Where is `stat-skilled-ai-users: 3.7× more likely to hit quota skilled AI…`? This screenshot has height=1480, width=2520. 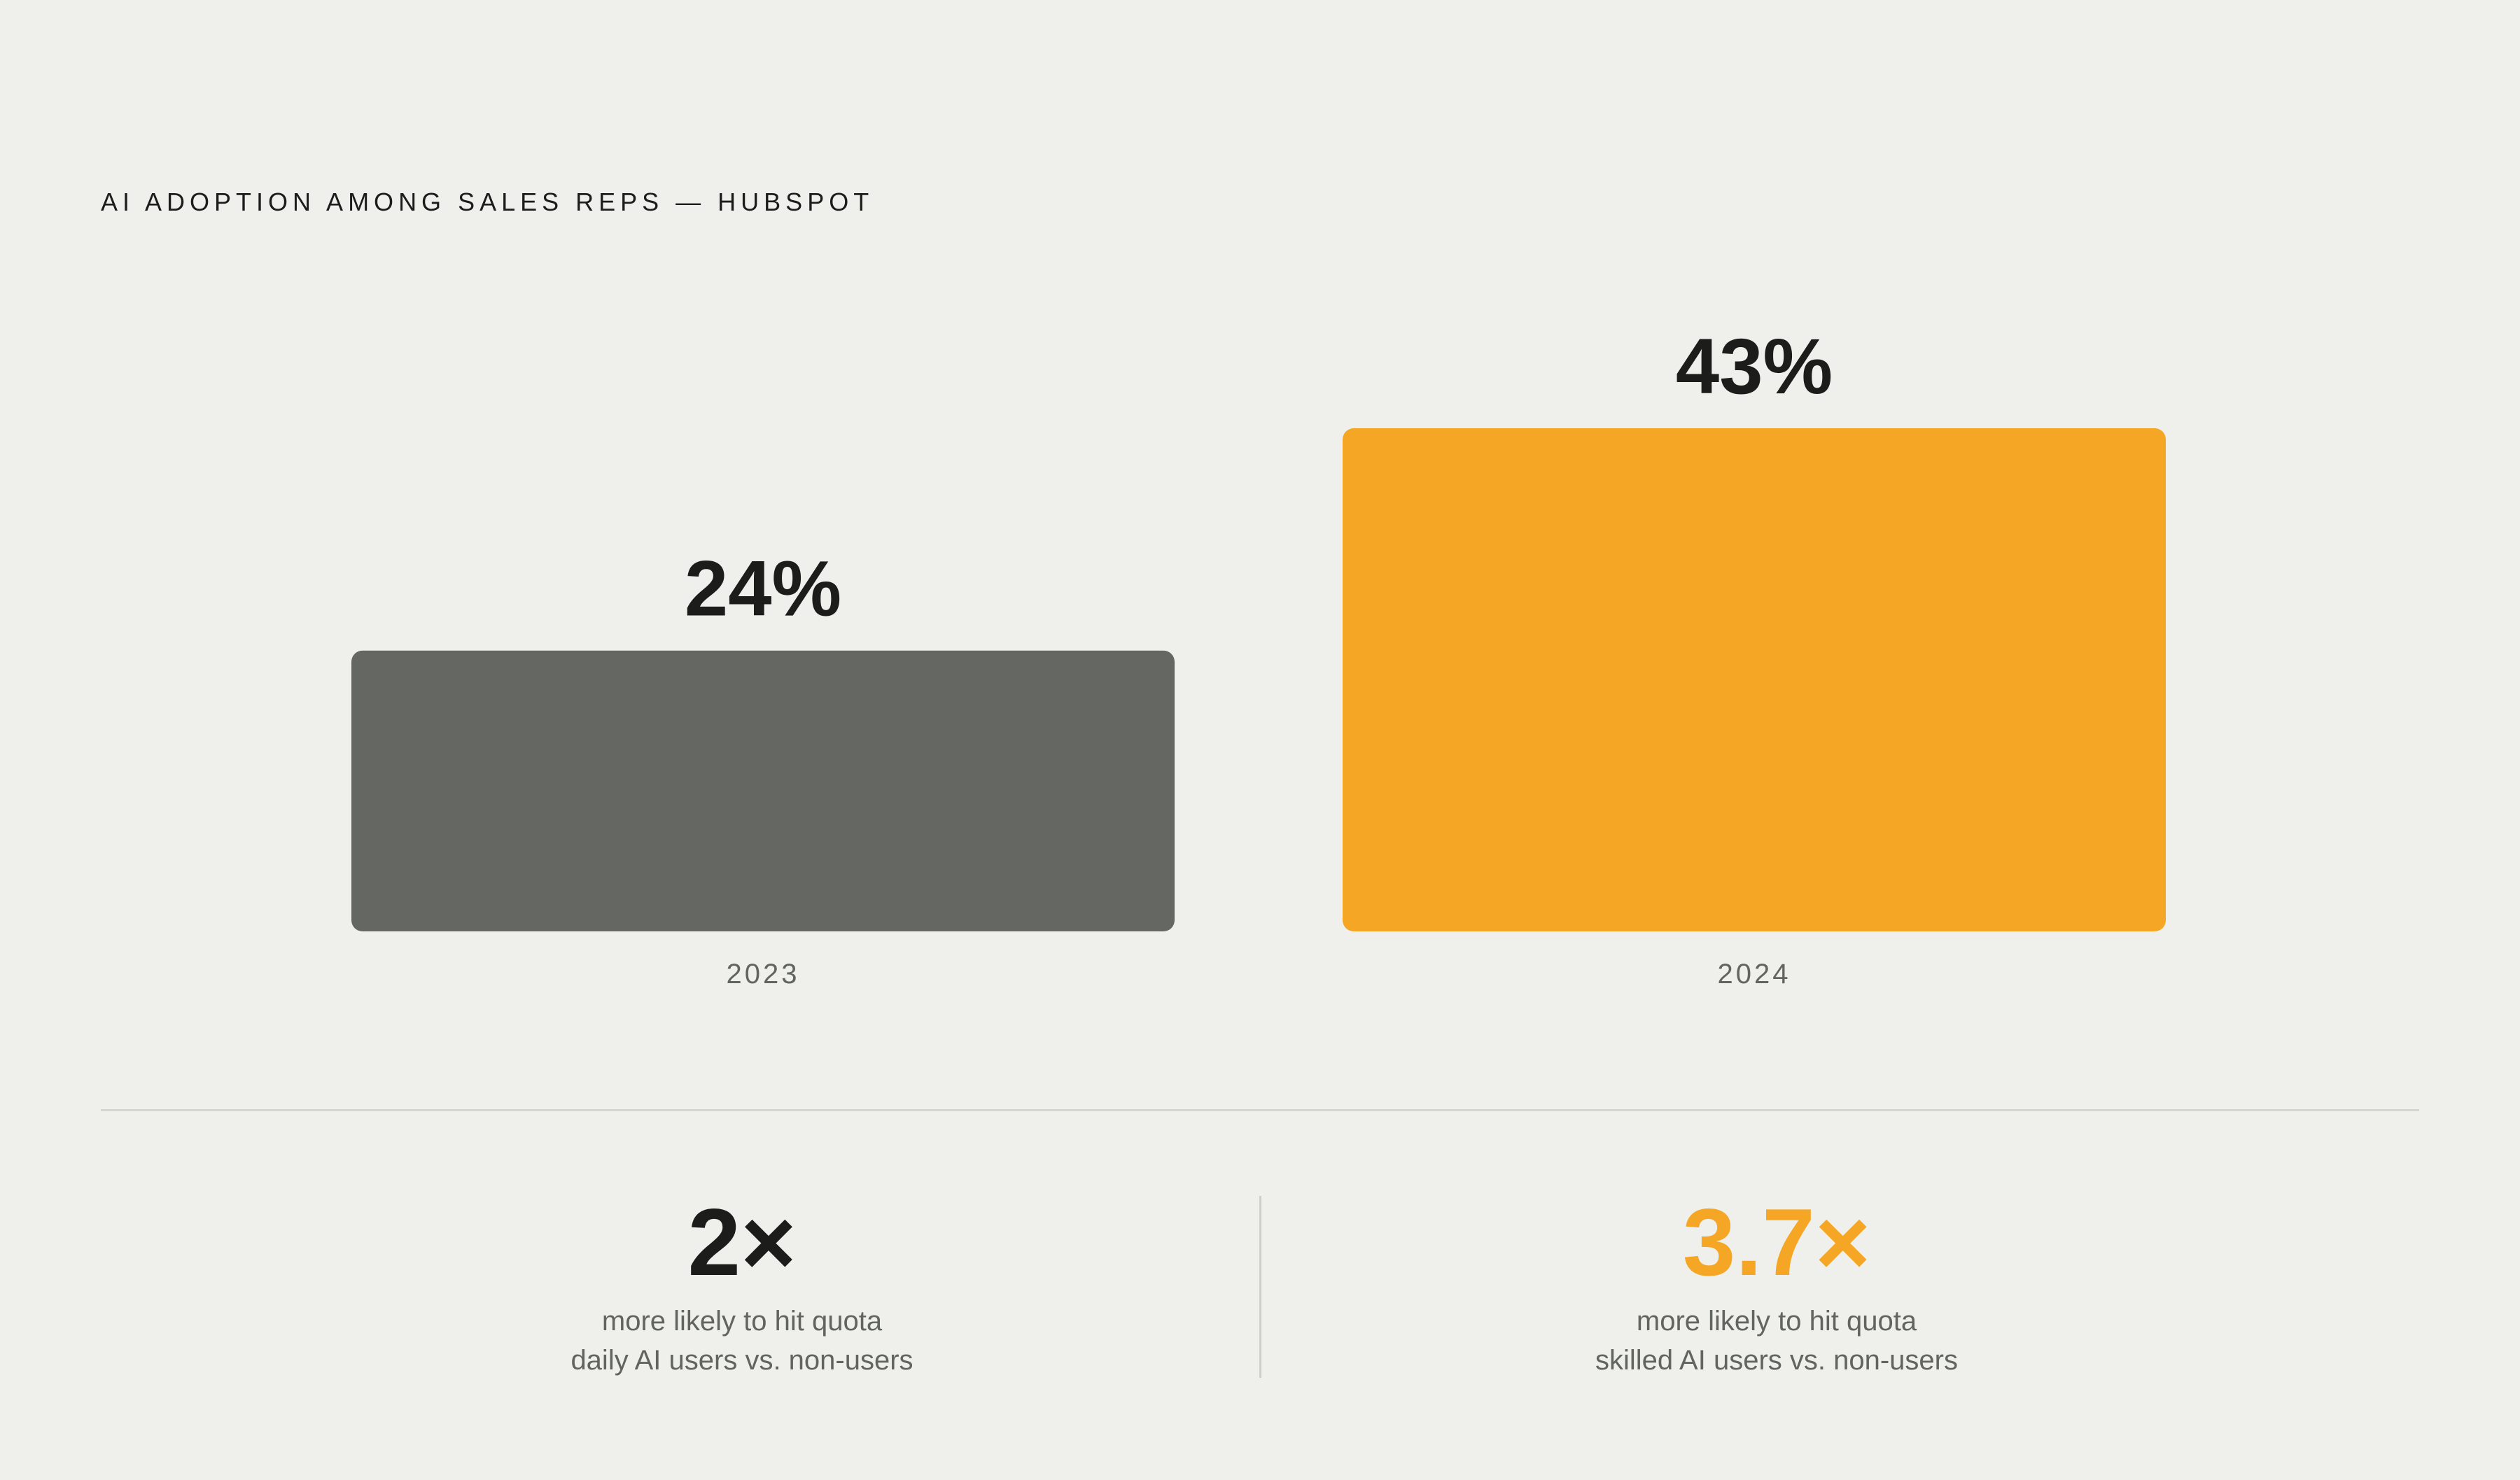 stat-skilled-ai-users: 3.7× more likely to hit quota skilled AI… is located at coordinates (1777, 1281).